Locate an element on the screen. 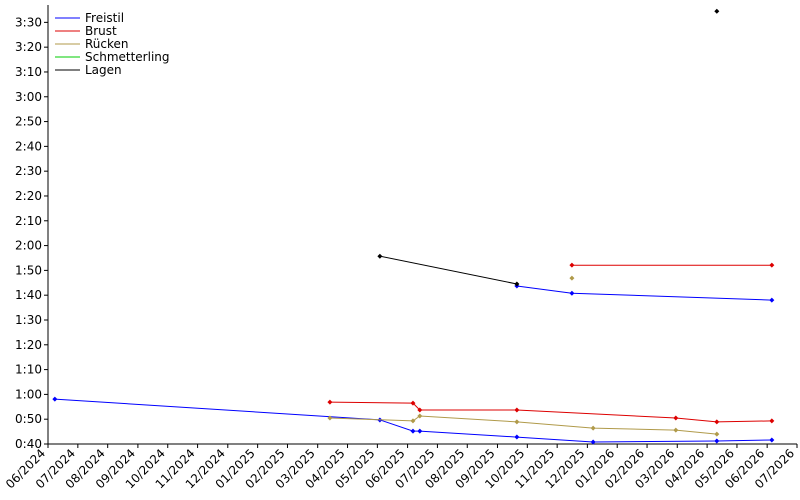 This screenshot has width=800, height=500. legend-label: Freistil is located at coordinates (104, 18).